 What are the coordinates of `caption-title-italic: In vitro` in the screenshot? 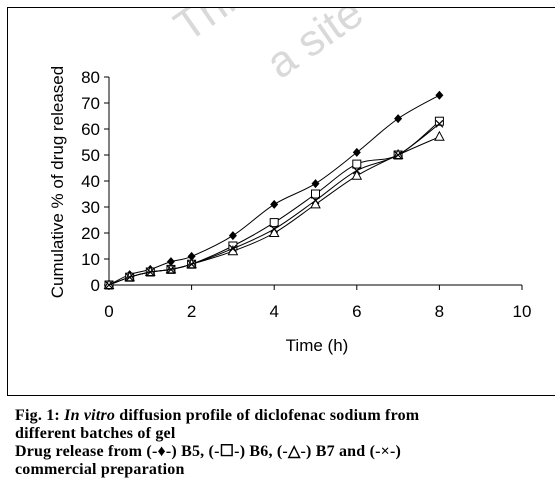 It's located at (90, 415).